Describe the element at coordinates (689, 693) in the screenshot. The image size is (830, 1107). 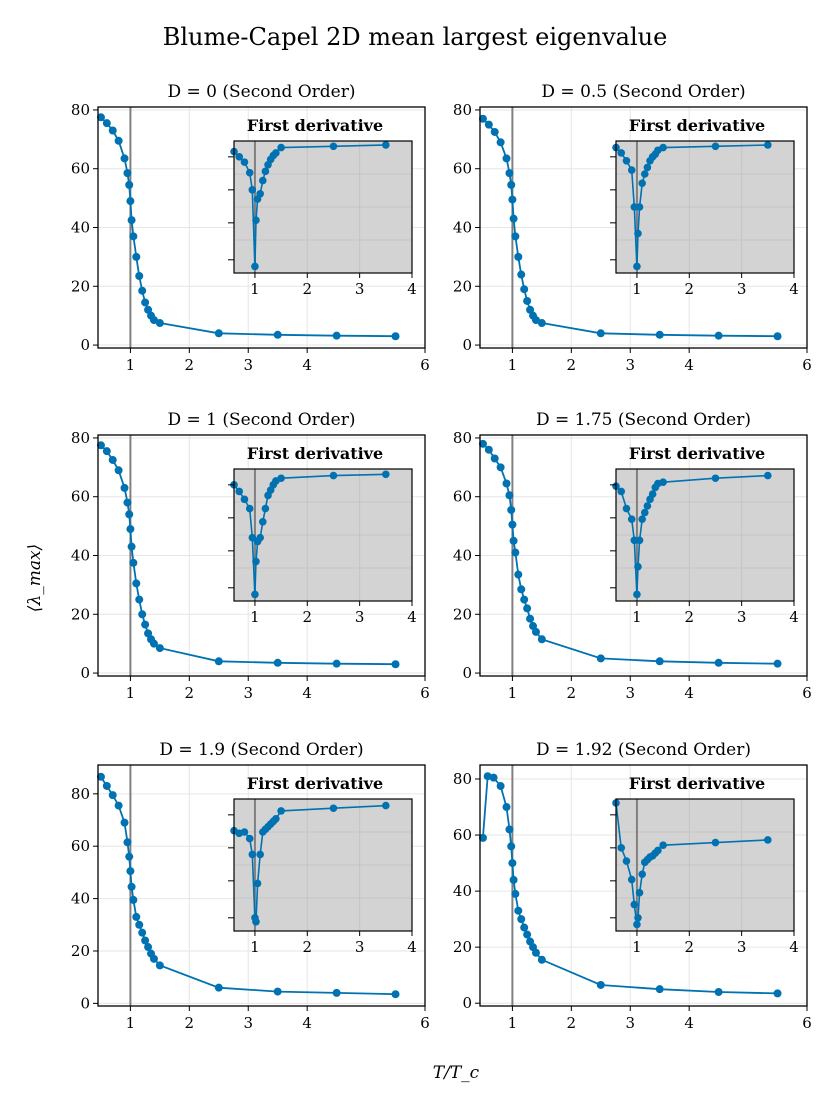
I see `x-tick-label: 4` at that location.